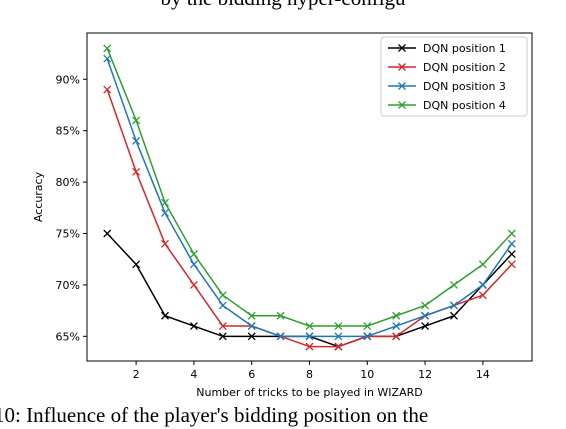 The height and width of the screenshot is (429, 566). I want to click on x-axis-label: Number of tricks to be played in WIZARD, so click(309, 392).